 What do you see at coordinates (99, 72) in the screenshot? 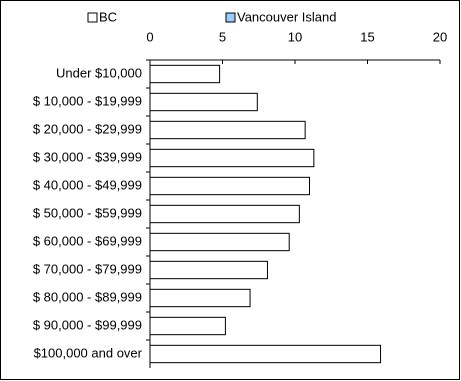
I see `y-tick-label: Under $10,000` at bounding box center [99, 72].